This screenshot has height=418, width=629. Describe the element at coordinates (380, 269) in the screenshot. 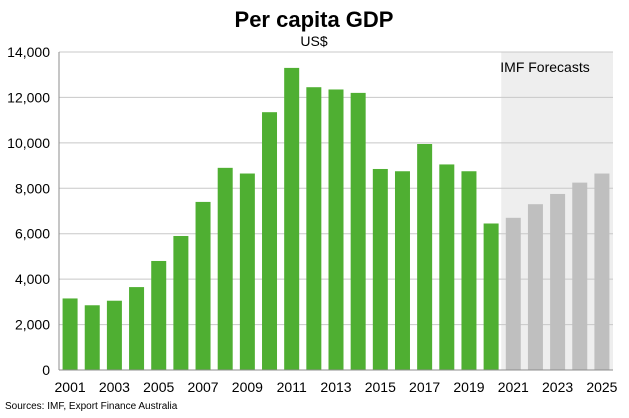

I see `bar-2015` at that location.